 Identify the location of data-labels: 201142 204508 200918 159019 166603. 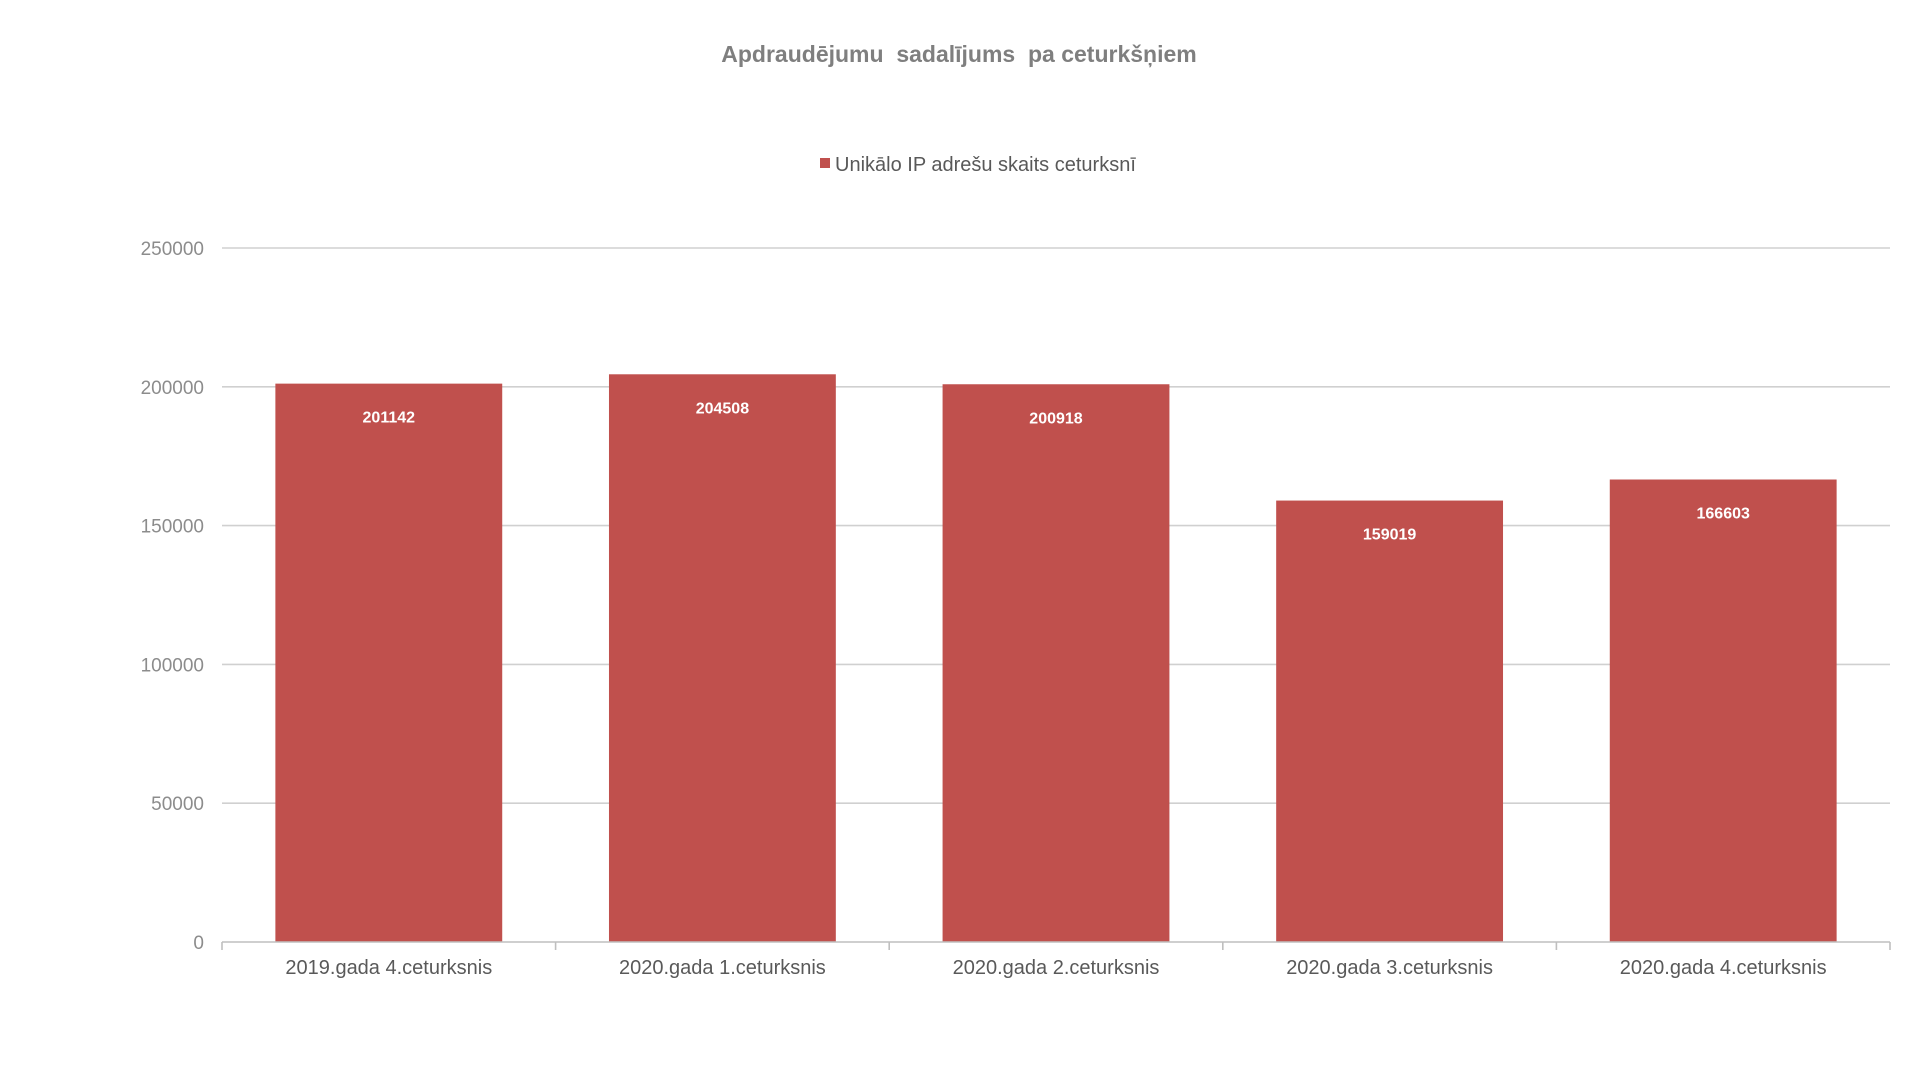
(1056, 471).